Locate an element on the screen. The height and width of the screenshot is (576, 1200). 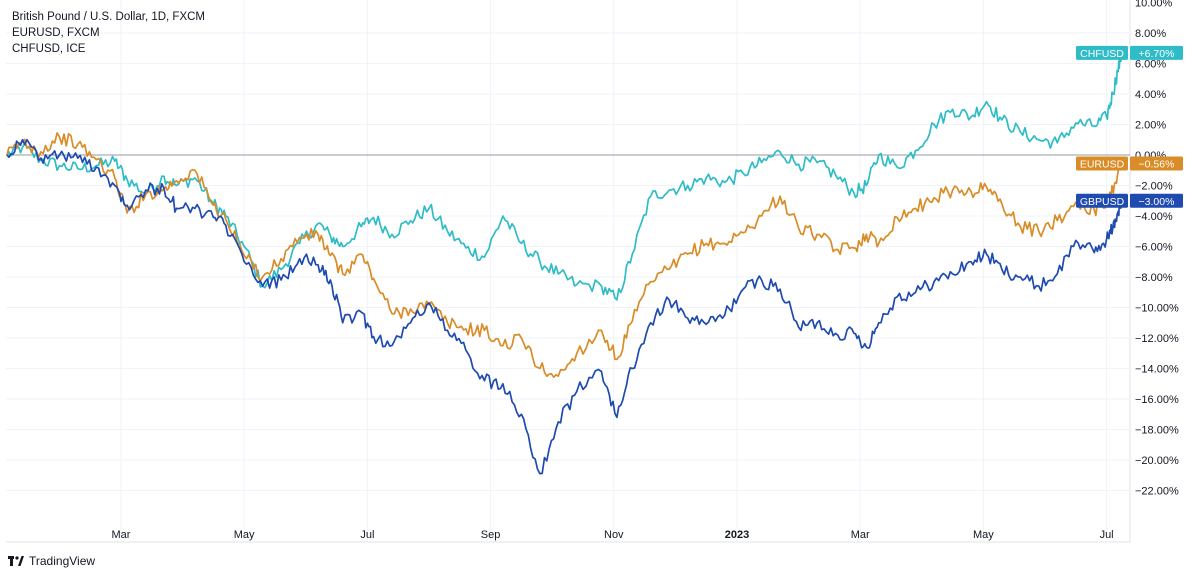
x-tick-label: 2023 is located at coordinates (737, 535).